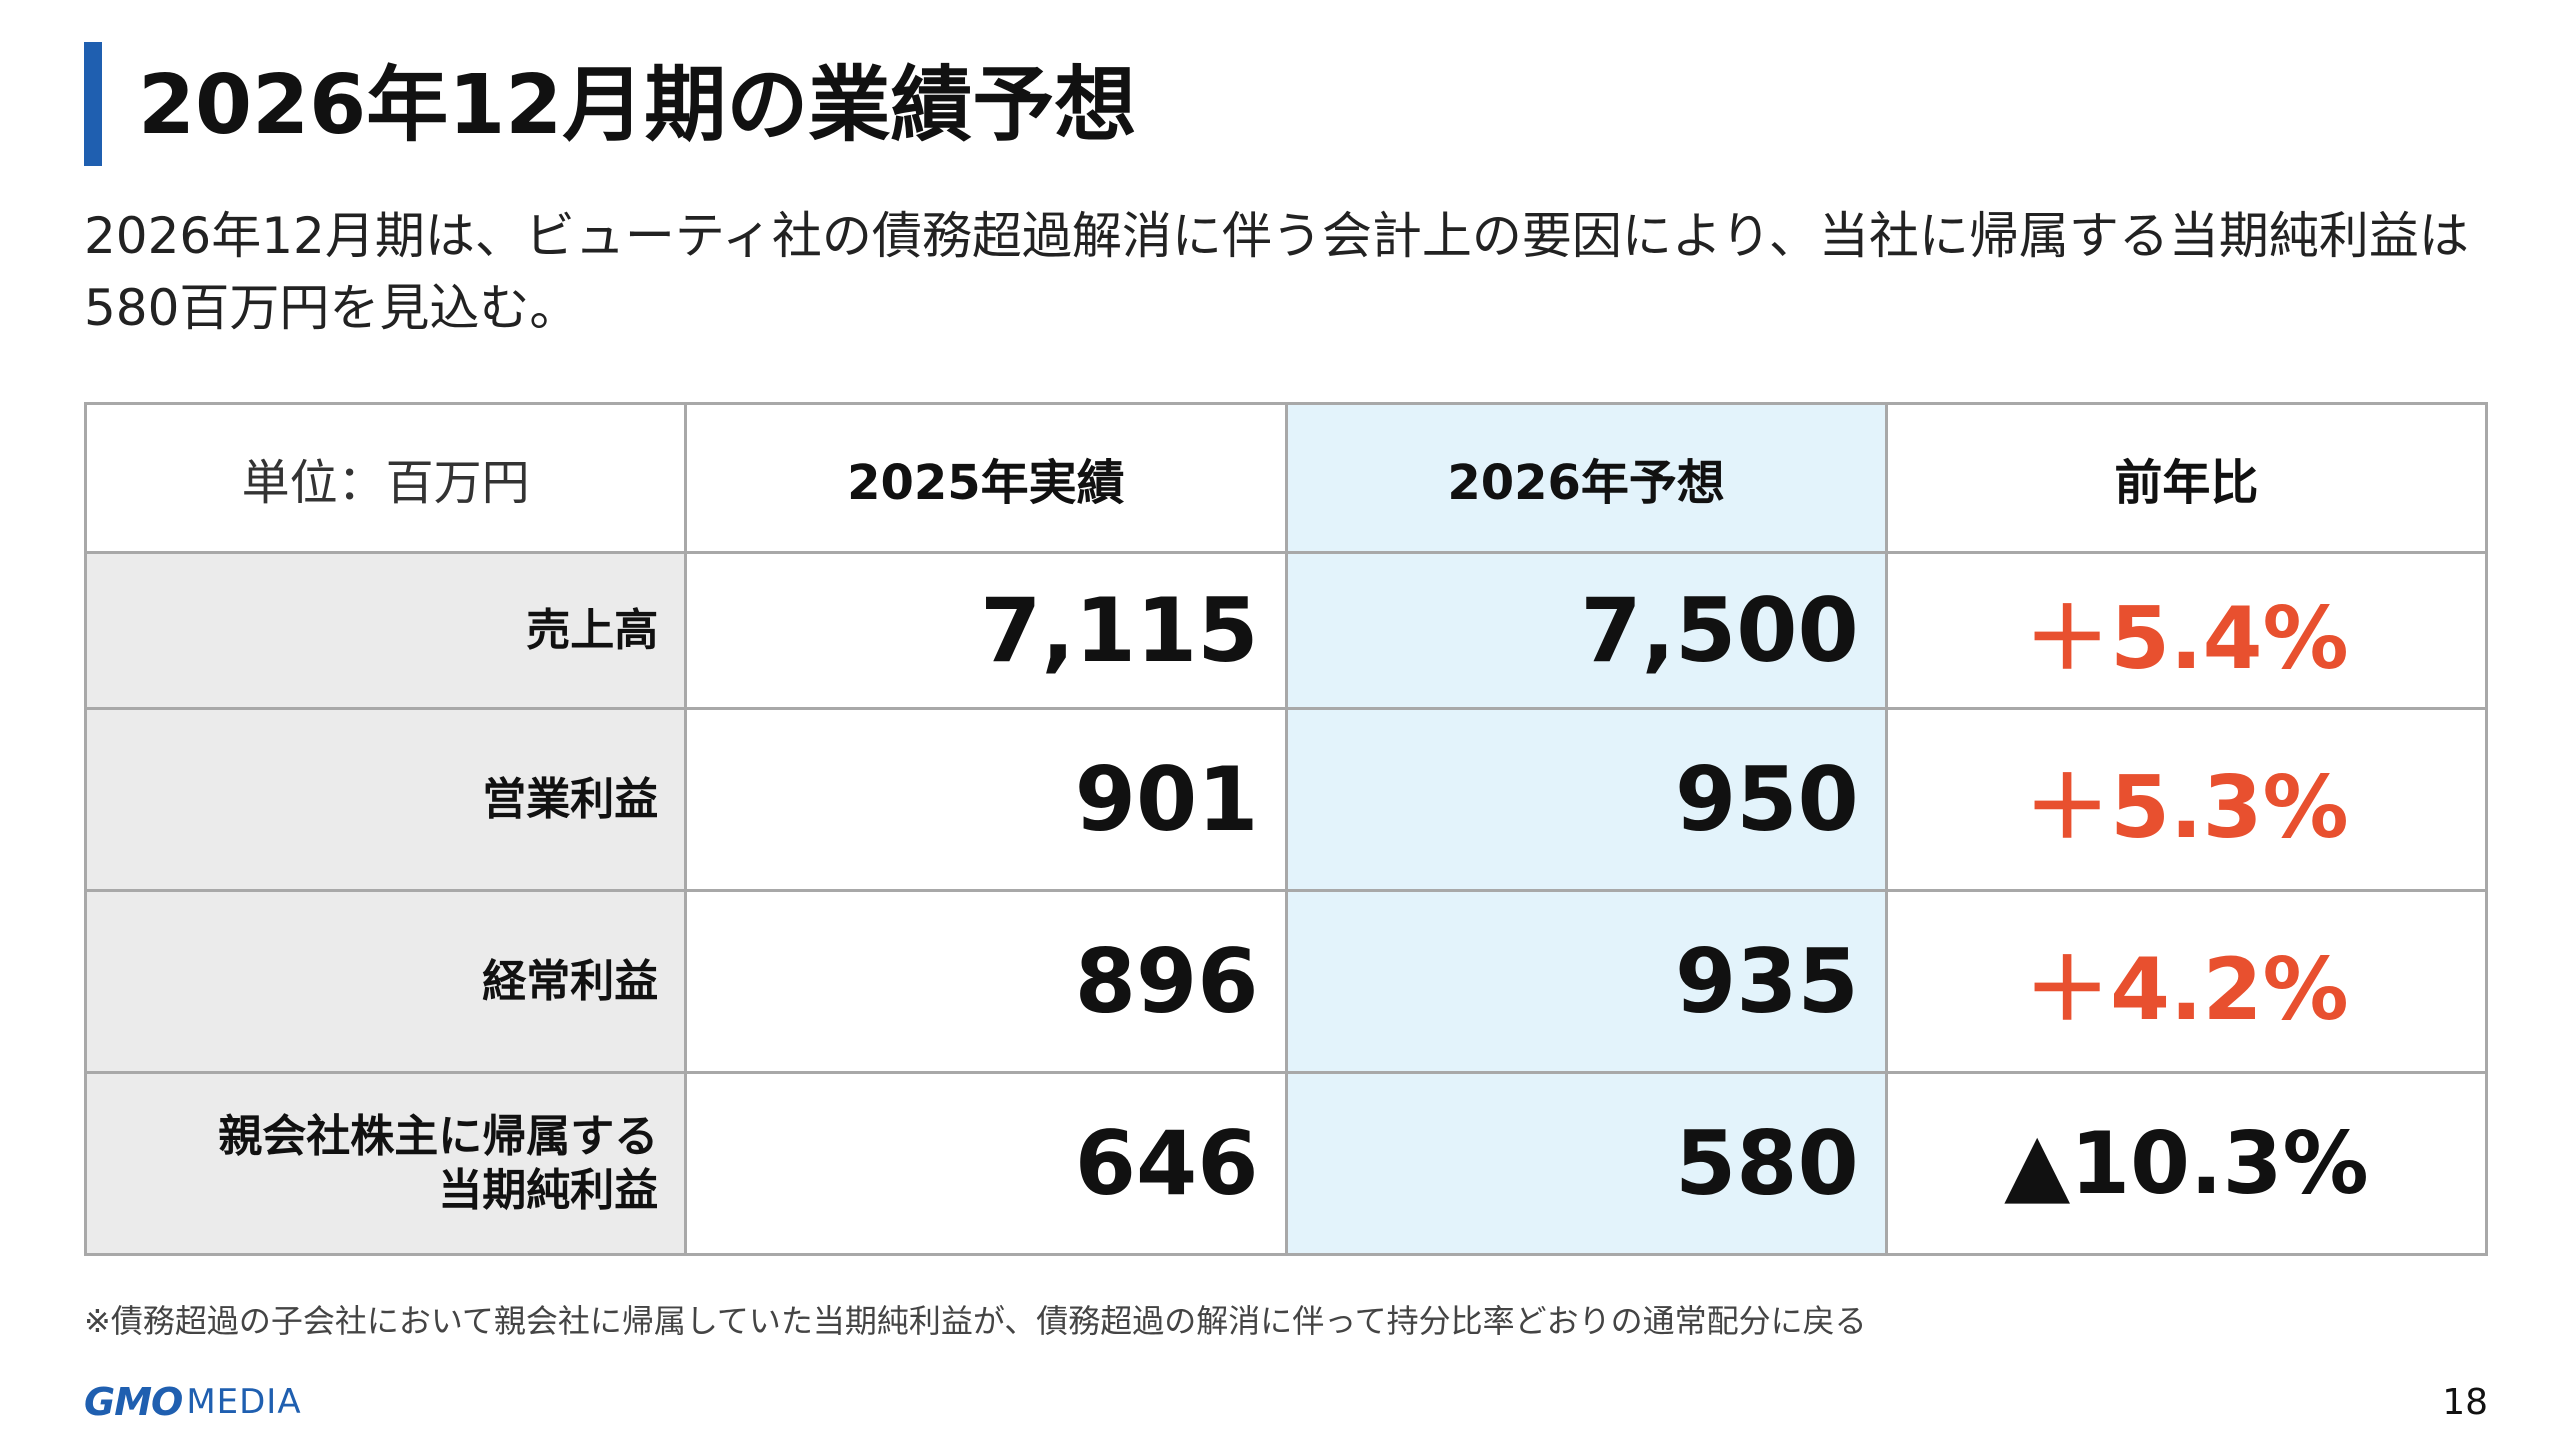 The image size is (2560, 1440). What do you see at coordinates (548, 1190) in the screenshot?
I see `row-label-line2: 当期純利益` at bounding box center [548, 1190].